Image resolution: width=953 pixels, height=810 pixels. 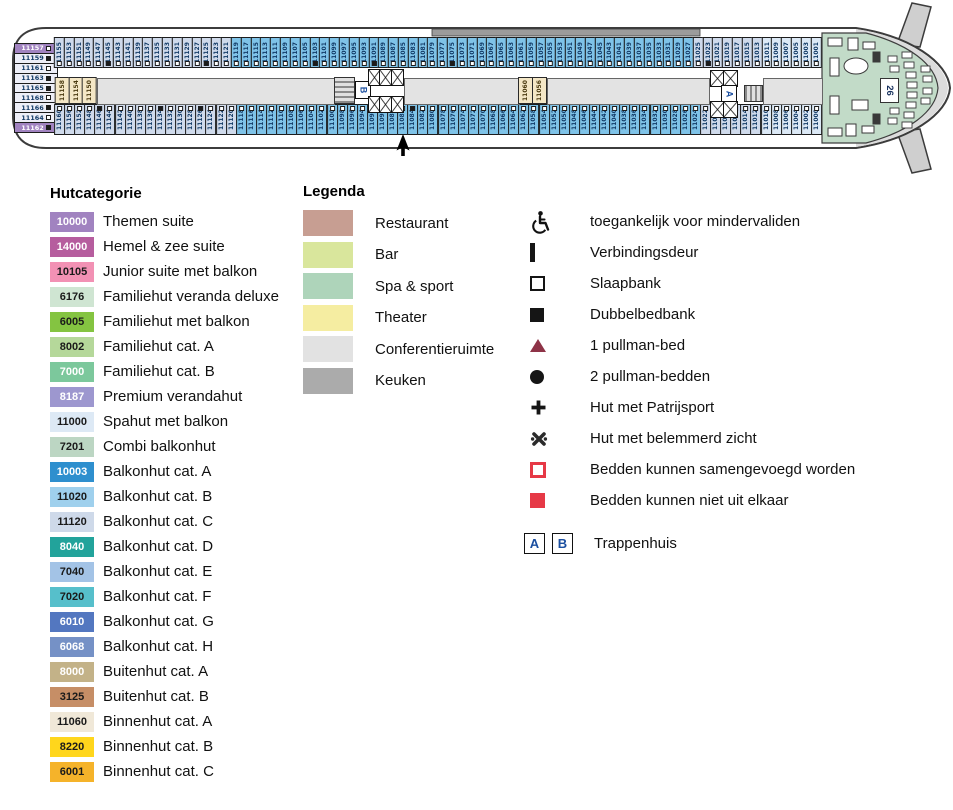 What do you see at coordinates (332, 119) in the screenshot?
I see `cabin-11100: 11100` at bounding box center [332, 119].